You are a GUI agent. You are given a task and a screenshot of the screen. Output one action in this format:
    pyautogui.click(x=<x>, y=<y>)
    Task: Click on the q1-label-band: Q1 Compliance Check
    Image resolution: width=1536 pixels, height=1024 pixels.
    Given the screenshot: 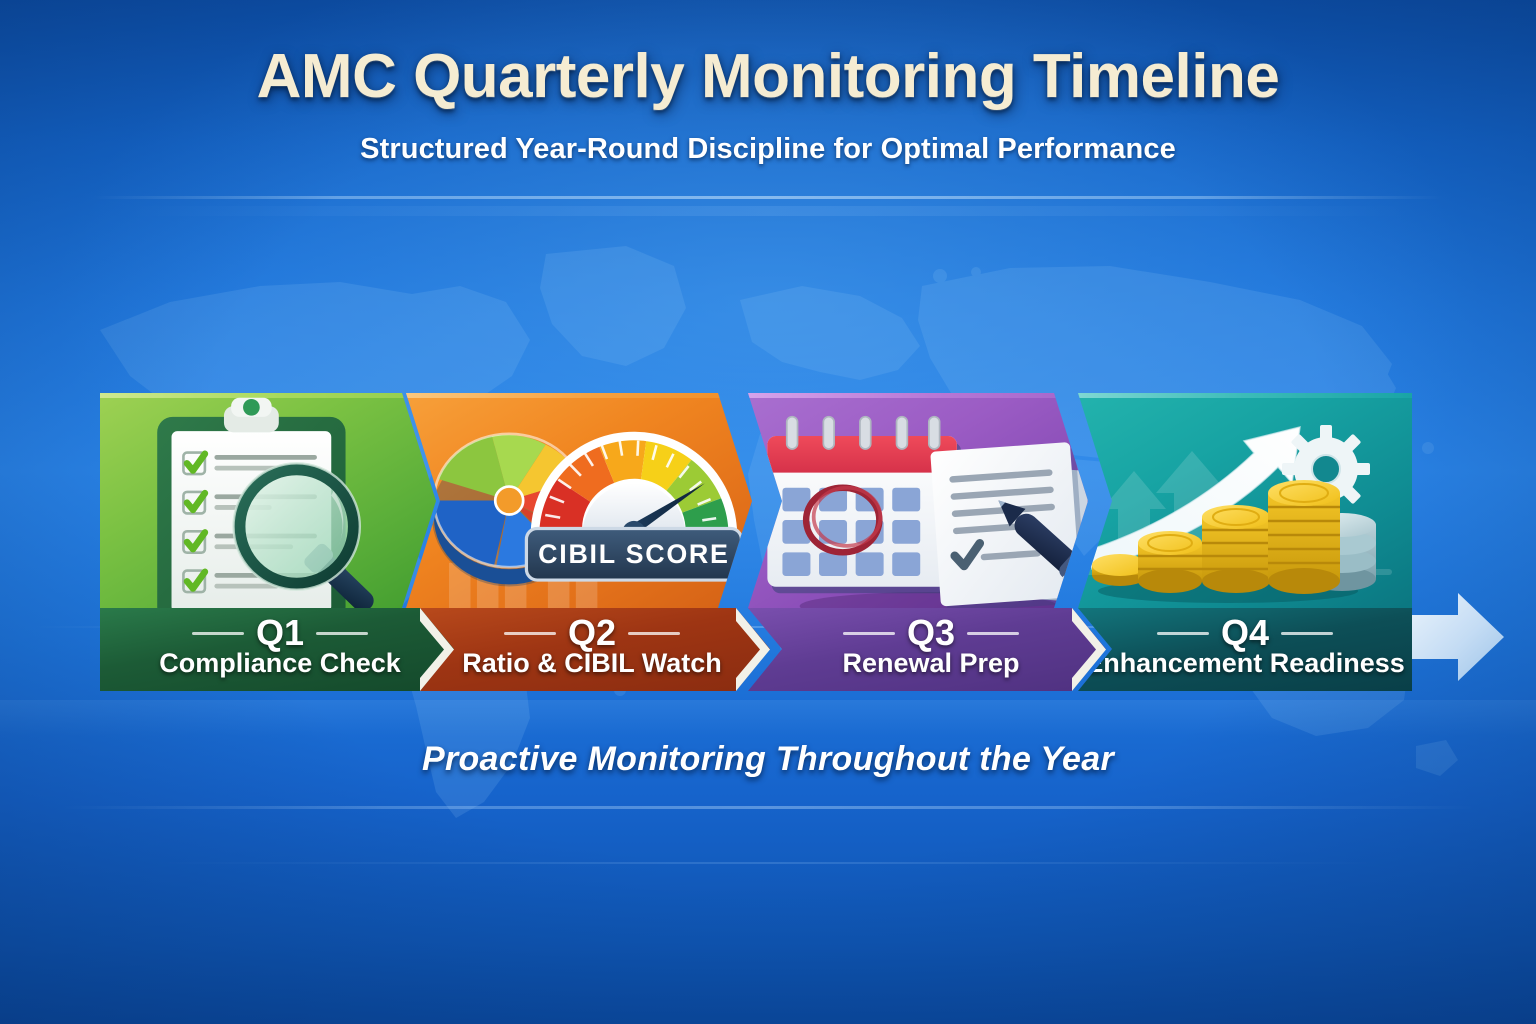 What is the action you would take?
    pyautogui.click(x=277, y=649)
    